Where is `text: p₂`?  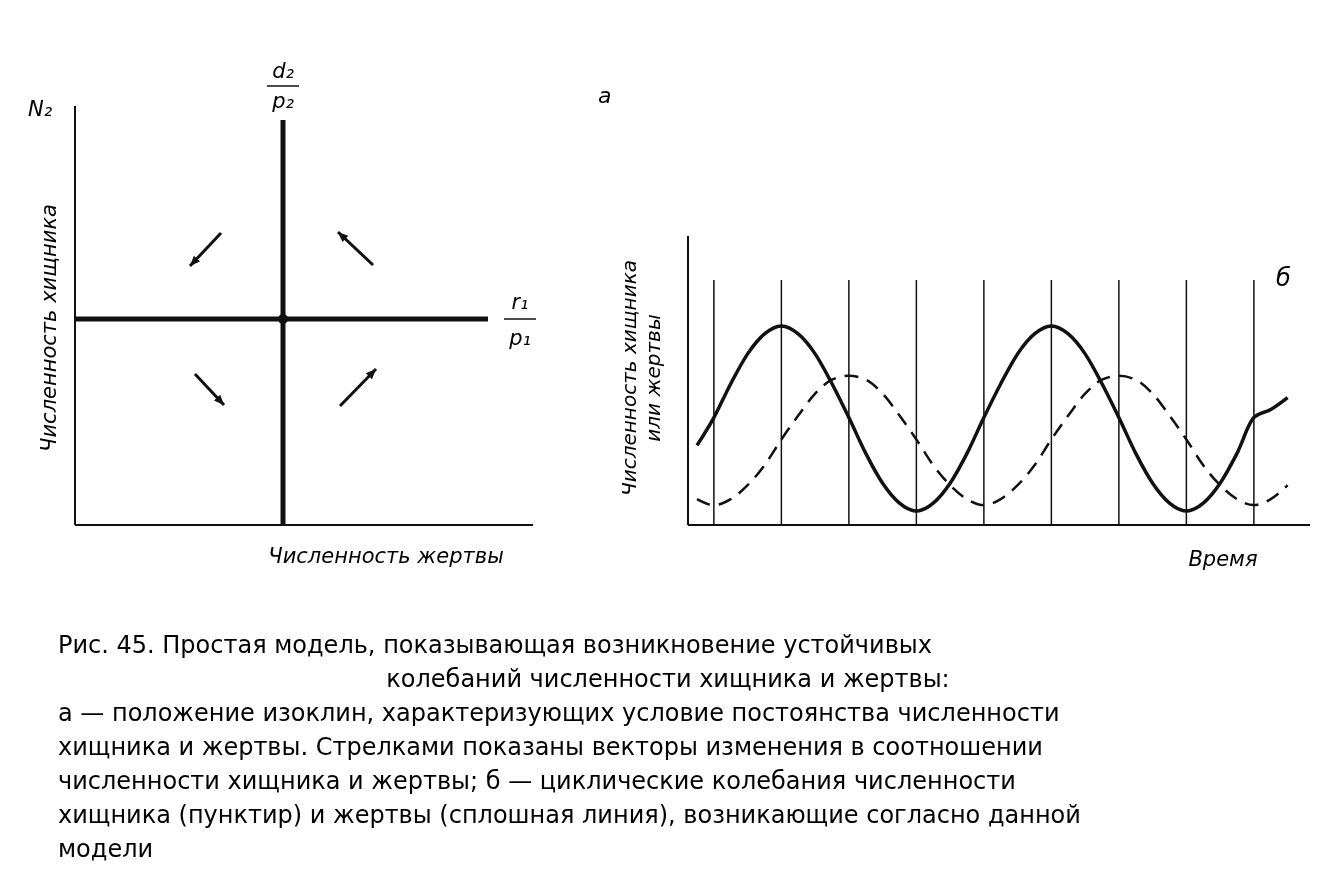 text: p₂ is located at coordinates (283, 101).